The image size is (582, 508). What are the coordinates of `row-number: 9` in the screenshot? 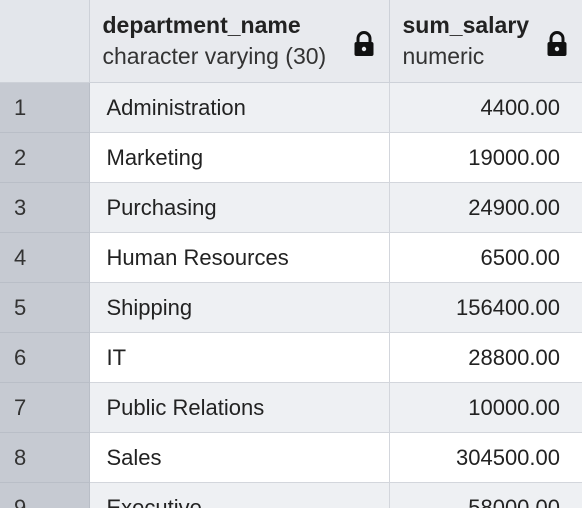 It's located at (45, 495).